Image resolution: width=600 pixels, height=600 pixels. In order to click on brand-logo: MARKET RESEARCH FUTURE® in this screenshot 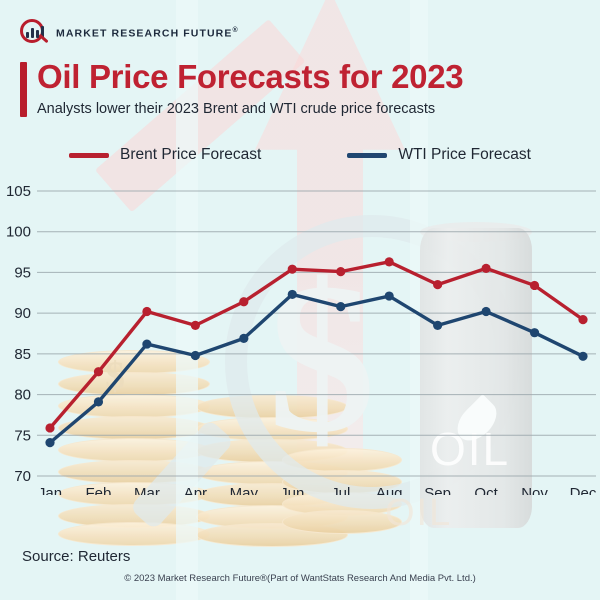, I will do `click(129, 33)`.